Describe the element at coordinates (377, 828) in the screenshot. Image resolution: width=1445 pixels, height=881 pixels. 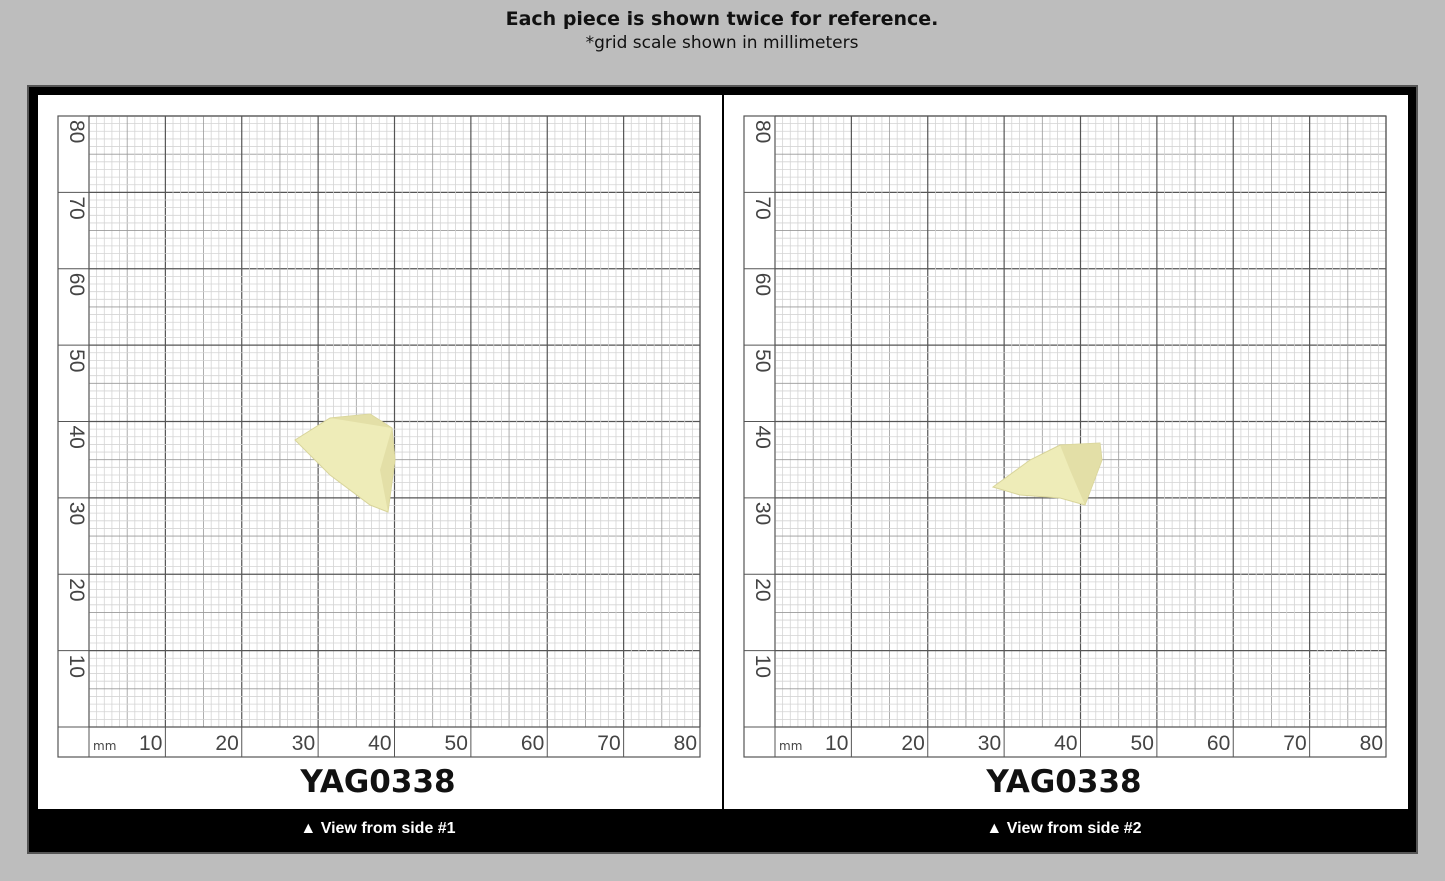
I see `view-caption: ▲ View from side #1` at that location.